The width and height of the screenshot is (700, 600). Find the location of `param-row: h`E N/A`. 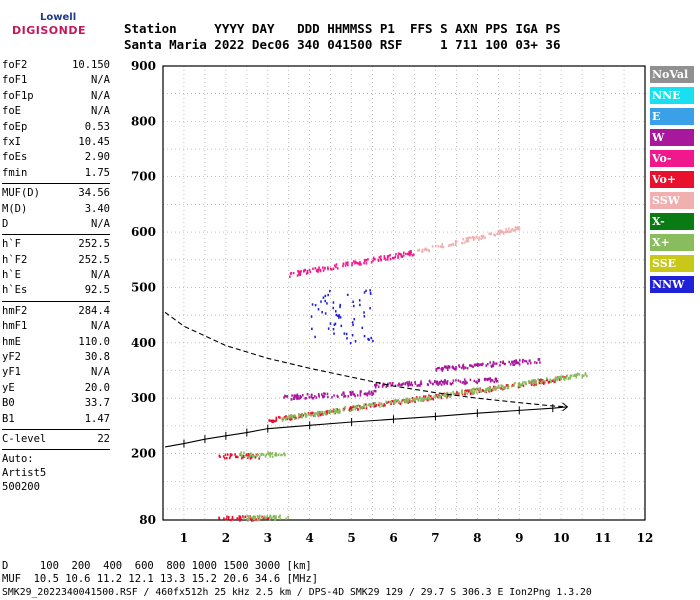

param-row: h`E N/A is located at coordinates (56, 275).